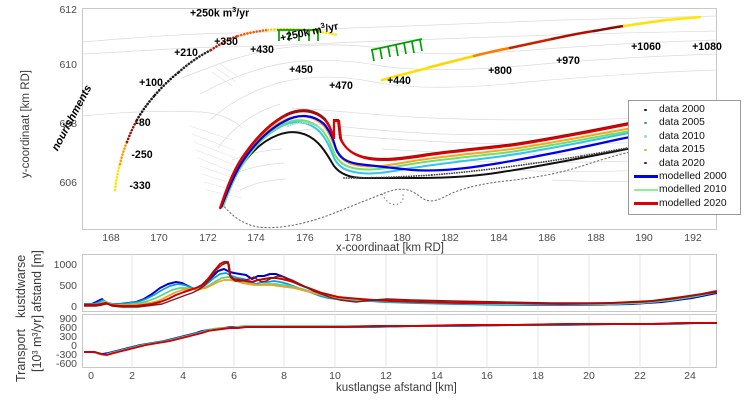 The width and height of the screenshot is (747, 400). Describe the element at coordinates (143, 123) in the screenshot. I see `annotation-minus80: -80` at that location.